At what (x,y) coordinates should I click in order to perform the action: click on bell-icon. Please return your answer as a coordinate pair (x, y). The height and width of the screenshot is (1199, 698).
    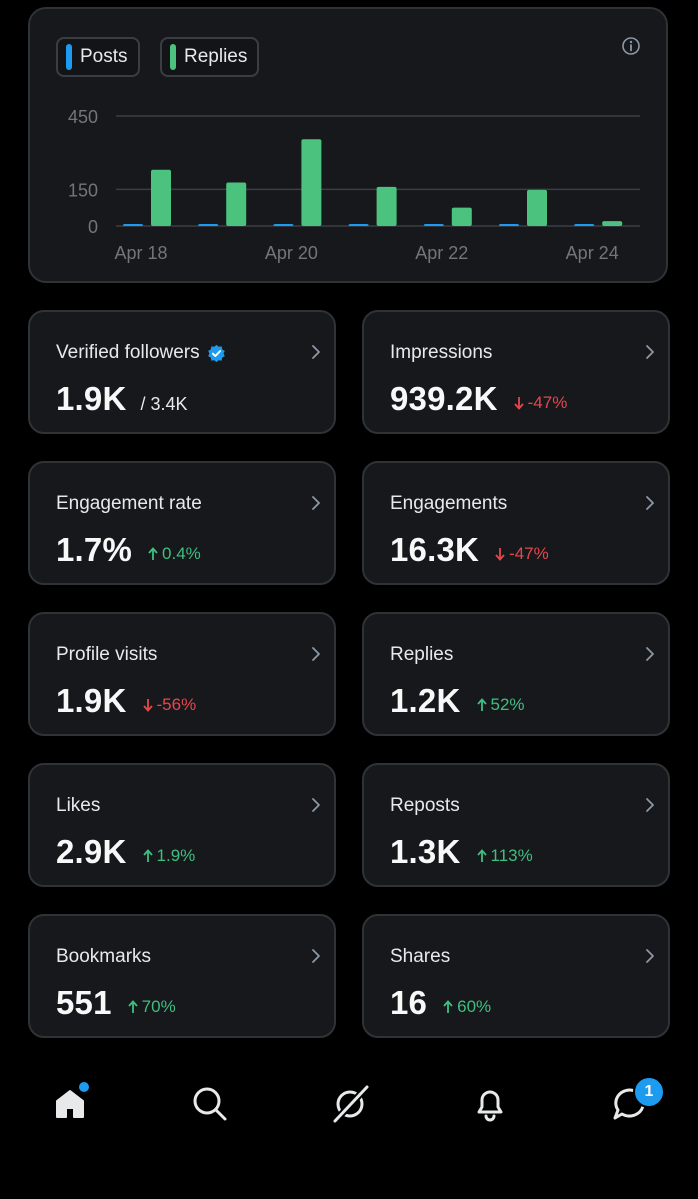
    Looking at the image, I should click on (490, 1106).